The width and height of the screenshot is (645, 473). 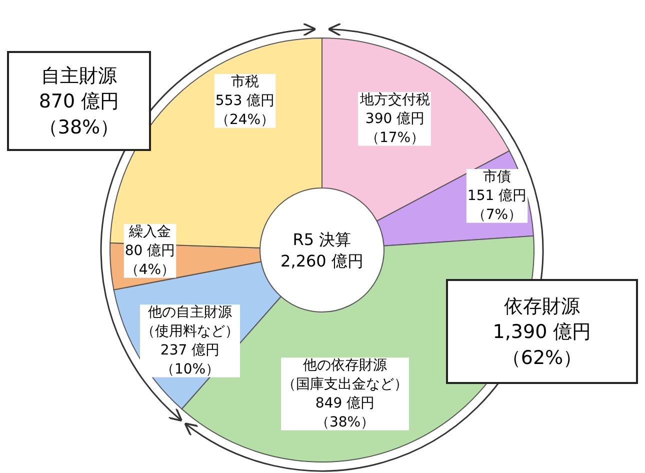 I want to click on data-label: 237 億円（10%）, so click(x=190, y=360).